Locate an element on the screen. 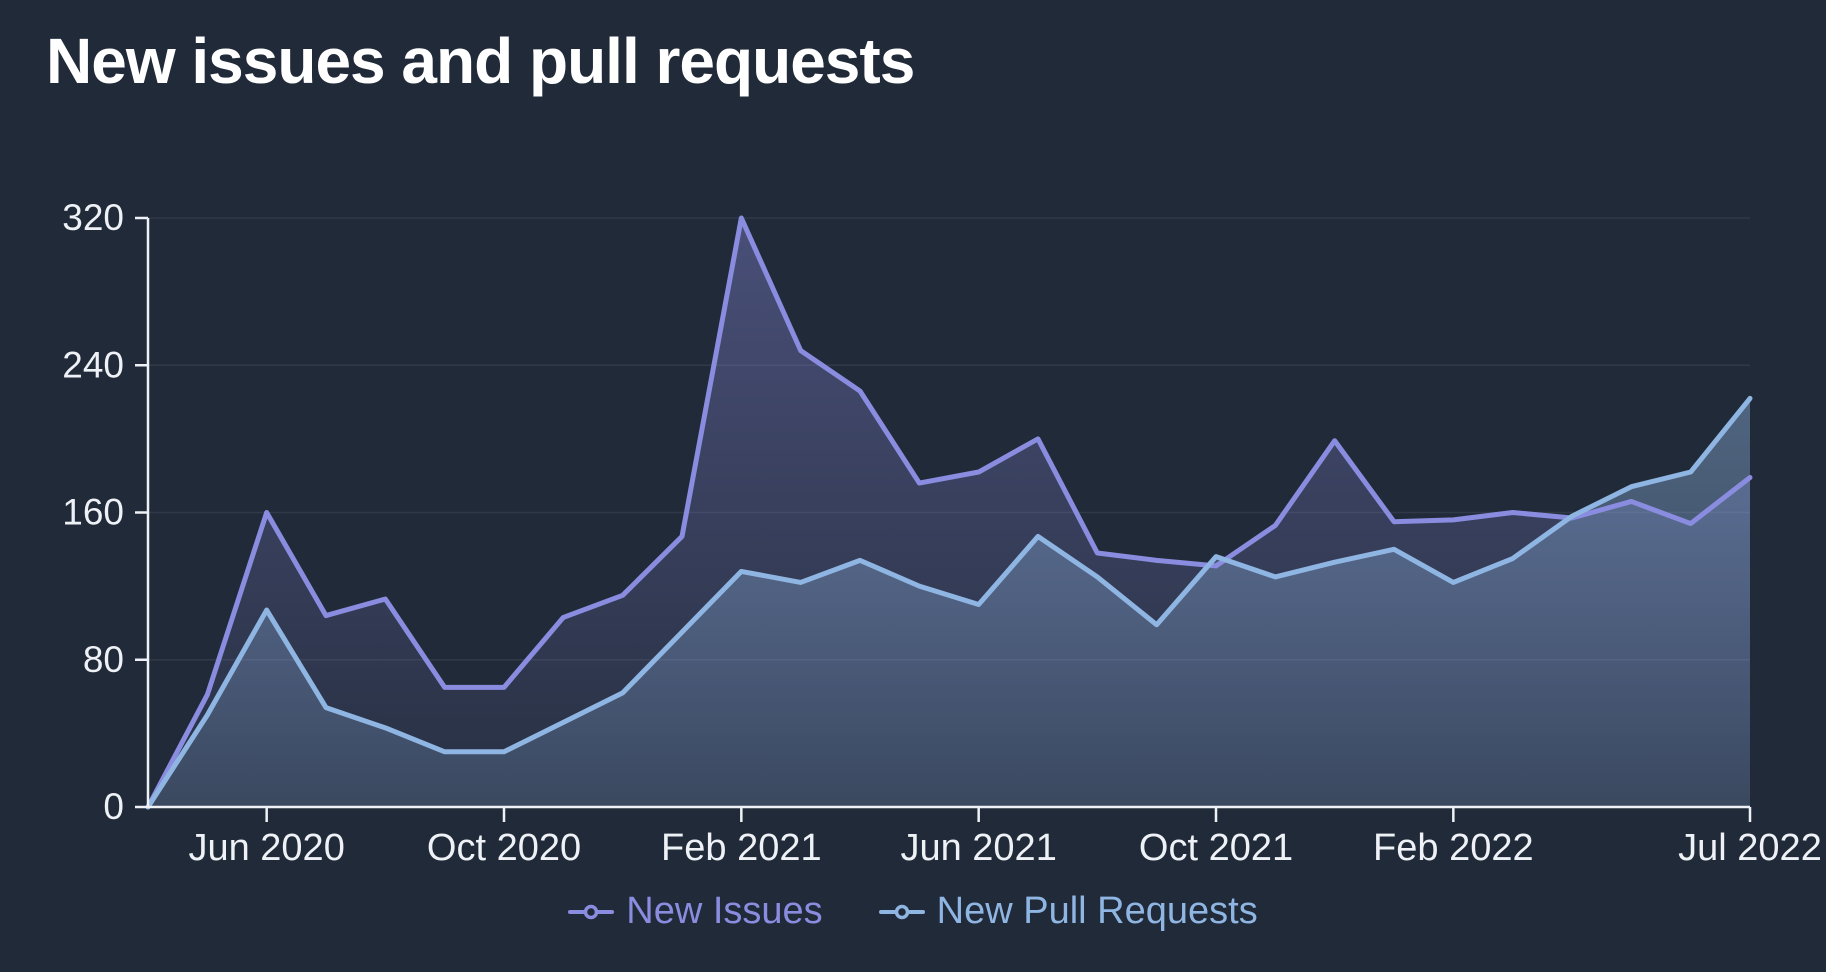  y-axis-label: 240 is located at coordinates (93, 364).